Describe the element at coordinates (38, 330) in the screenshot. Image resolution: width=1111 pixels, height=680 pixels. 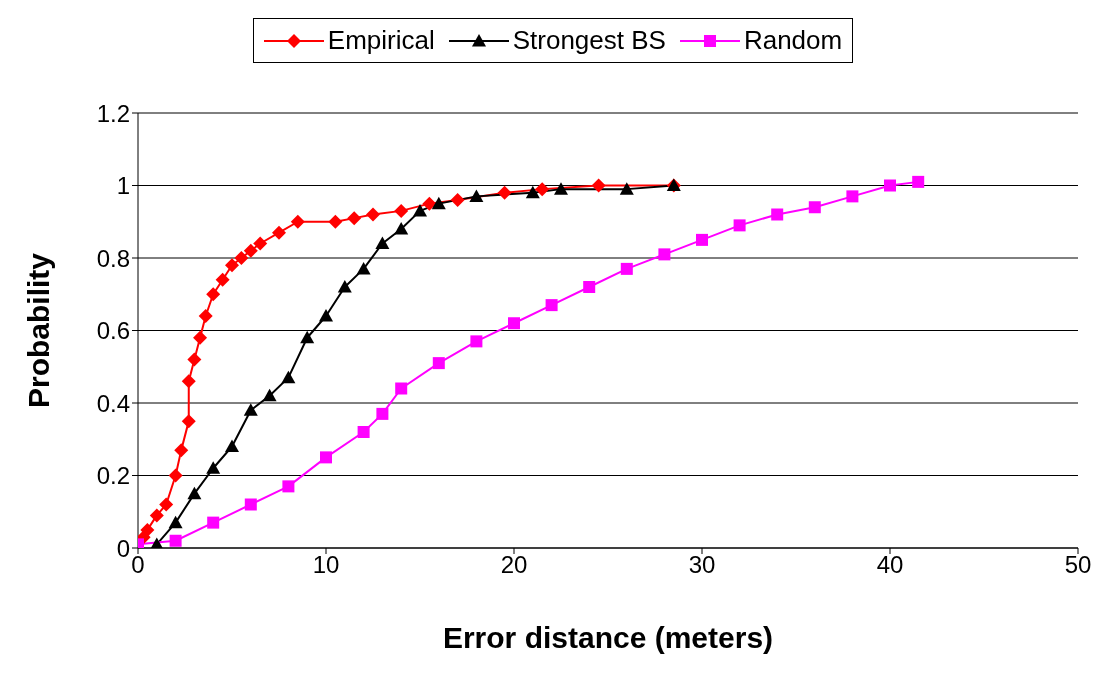
I see `y-axis-title: Probability` at that location.